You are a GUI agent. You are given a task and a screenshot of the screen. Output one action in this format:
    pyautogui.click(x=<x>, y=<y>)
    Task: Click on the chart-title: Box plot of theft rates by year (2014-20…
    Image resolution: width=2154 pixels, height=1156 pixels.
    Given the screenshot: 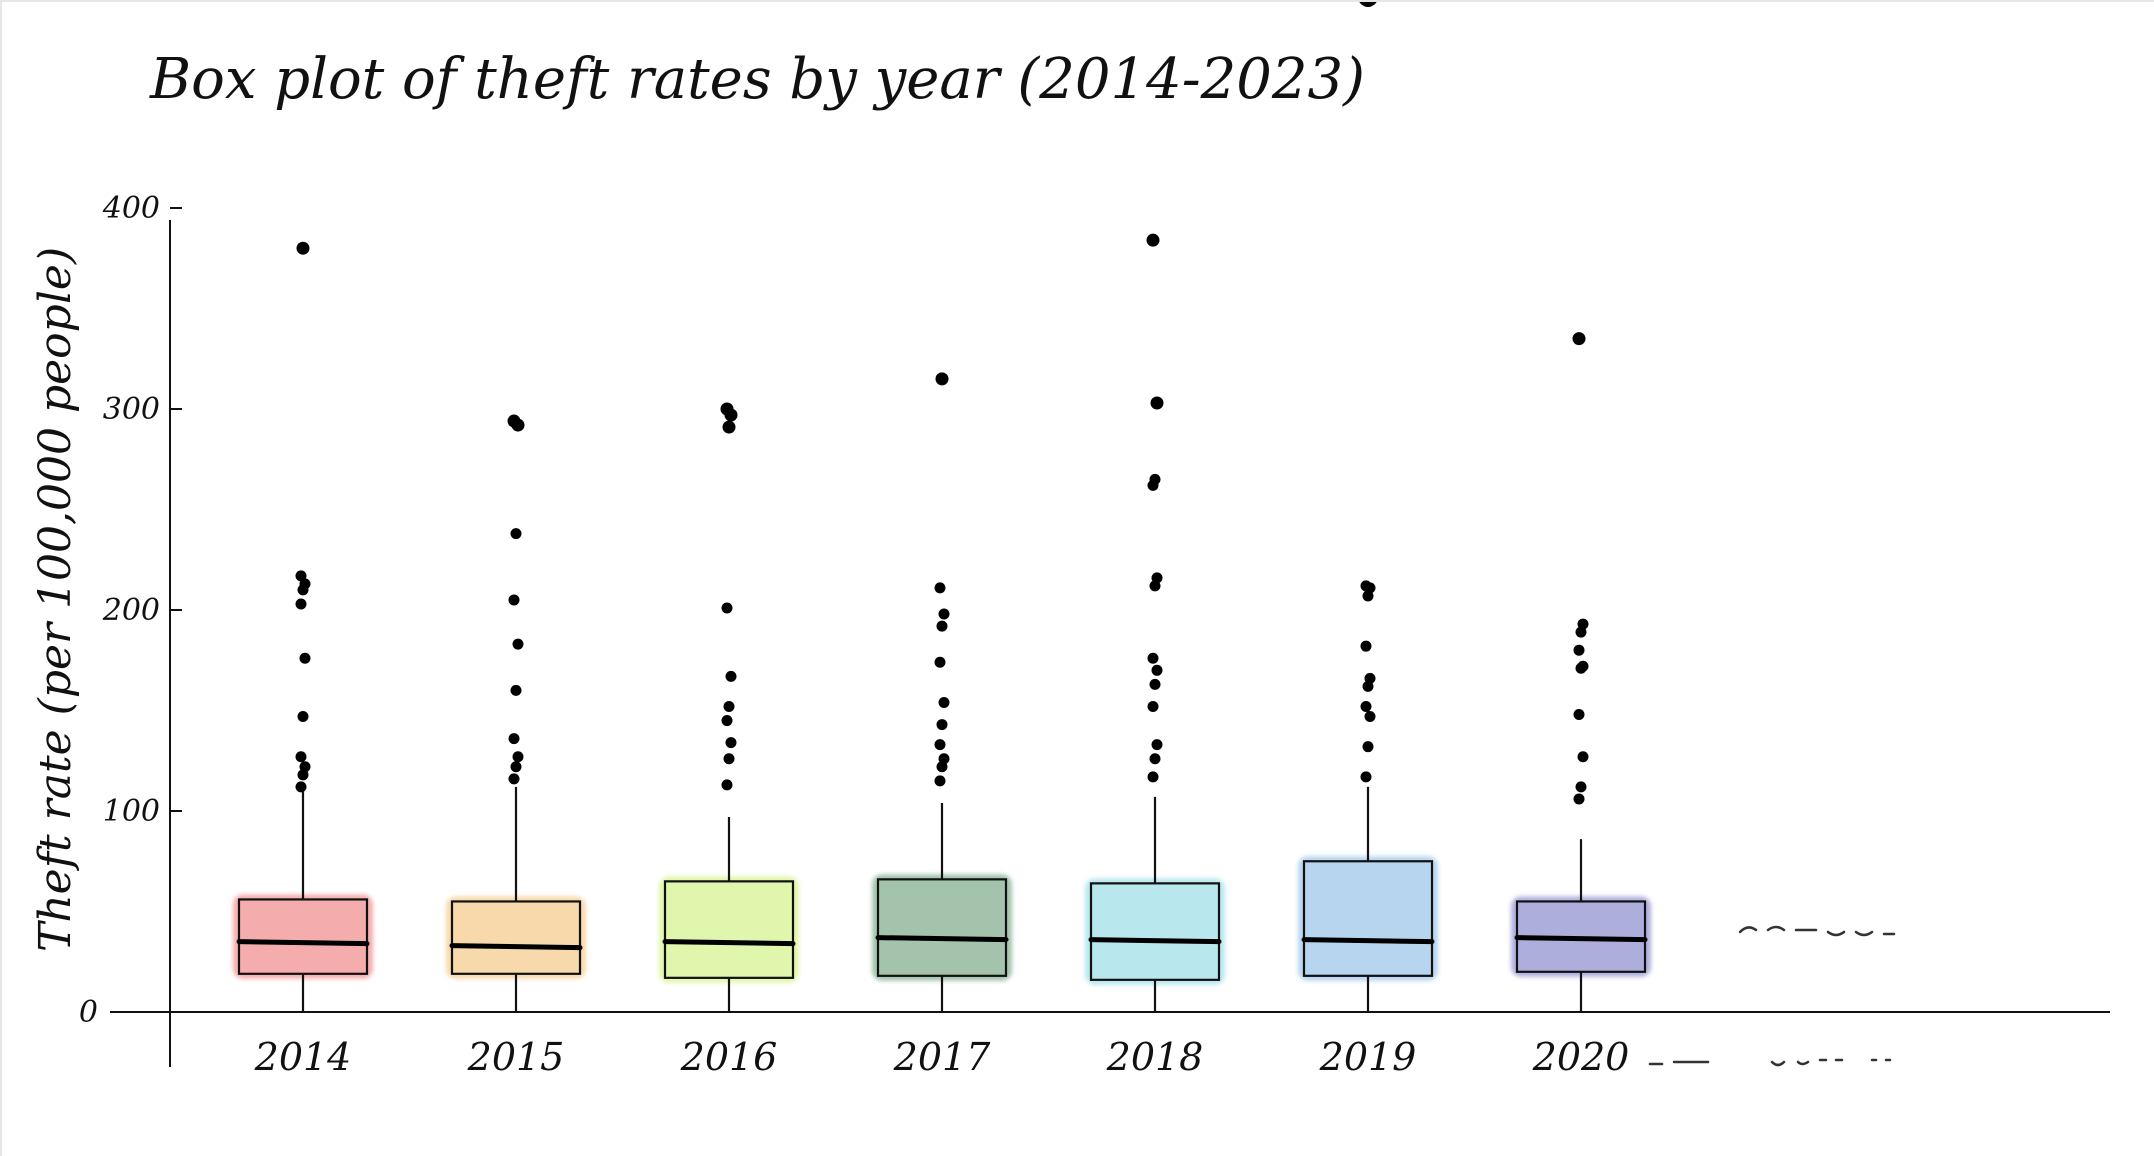 What is the action you would take?
    pyautogui.click(x=757, y=79)
    